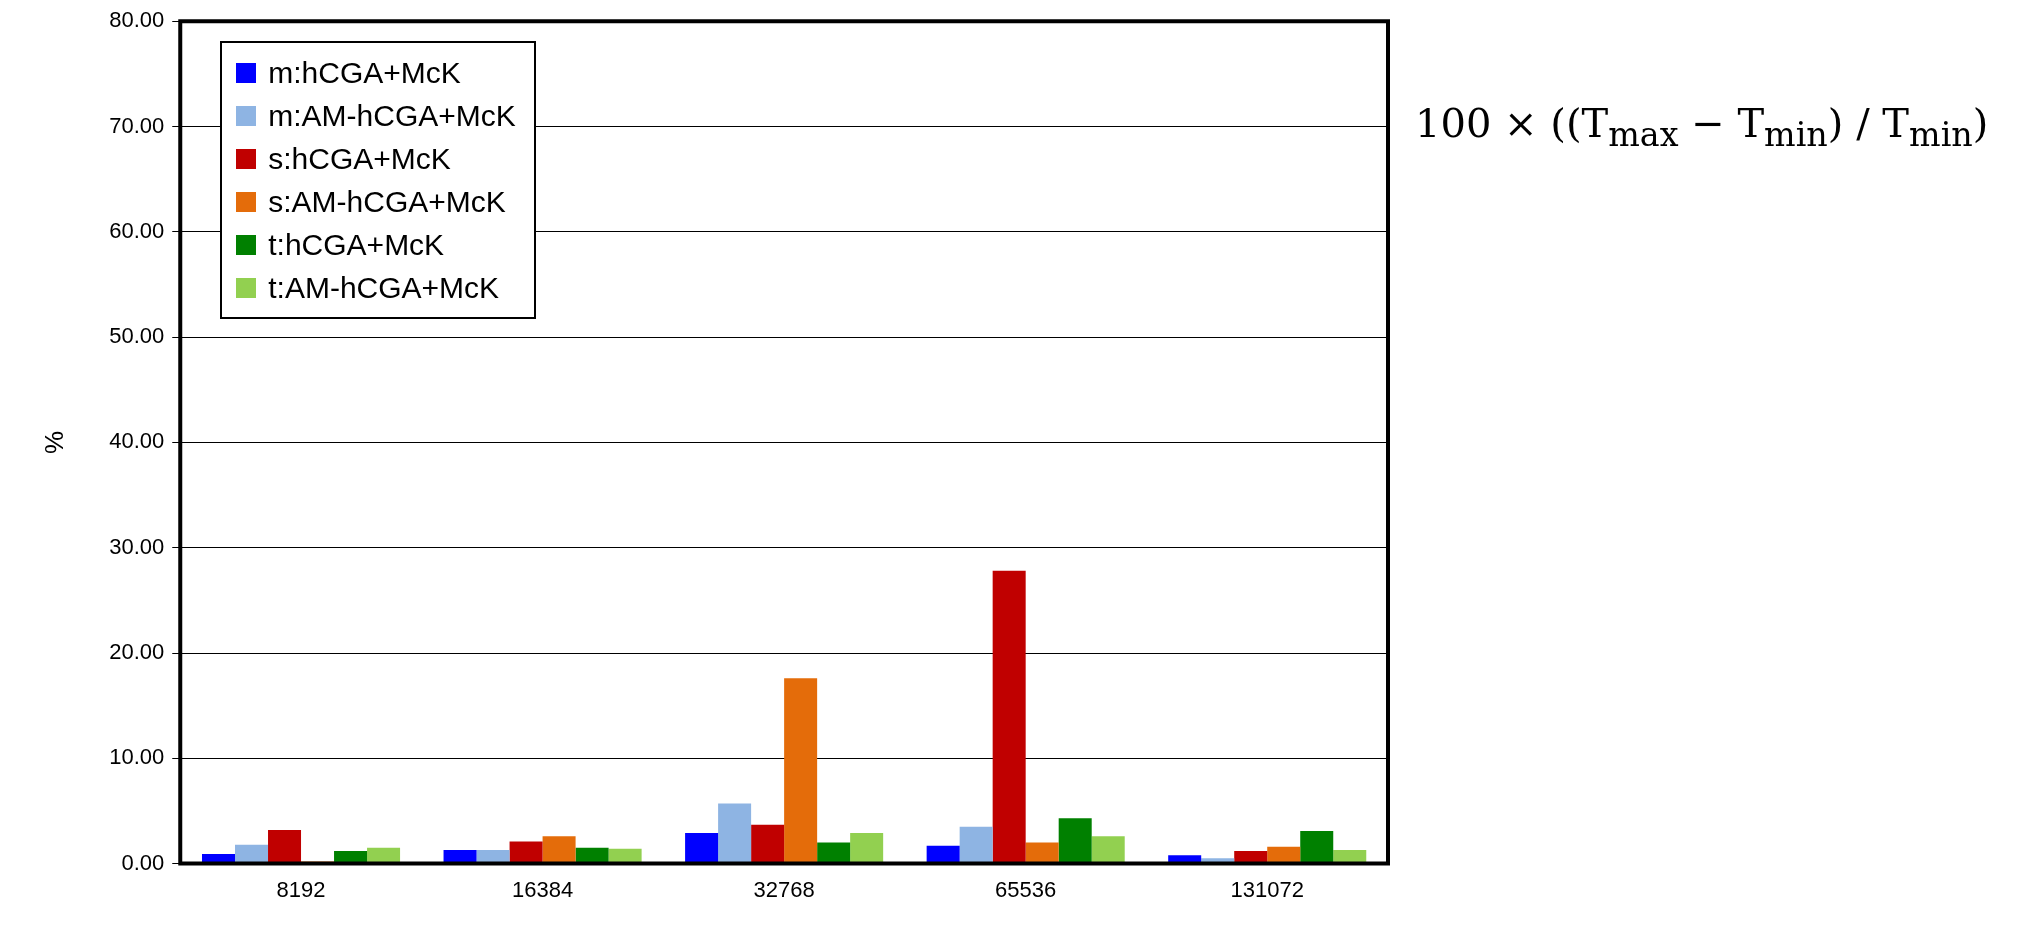 The image size is (2026, 928). I want to click on x-tick-label: 131072, so click(1267, 889).